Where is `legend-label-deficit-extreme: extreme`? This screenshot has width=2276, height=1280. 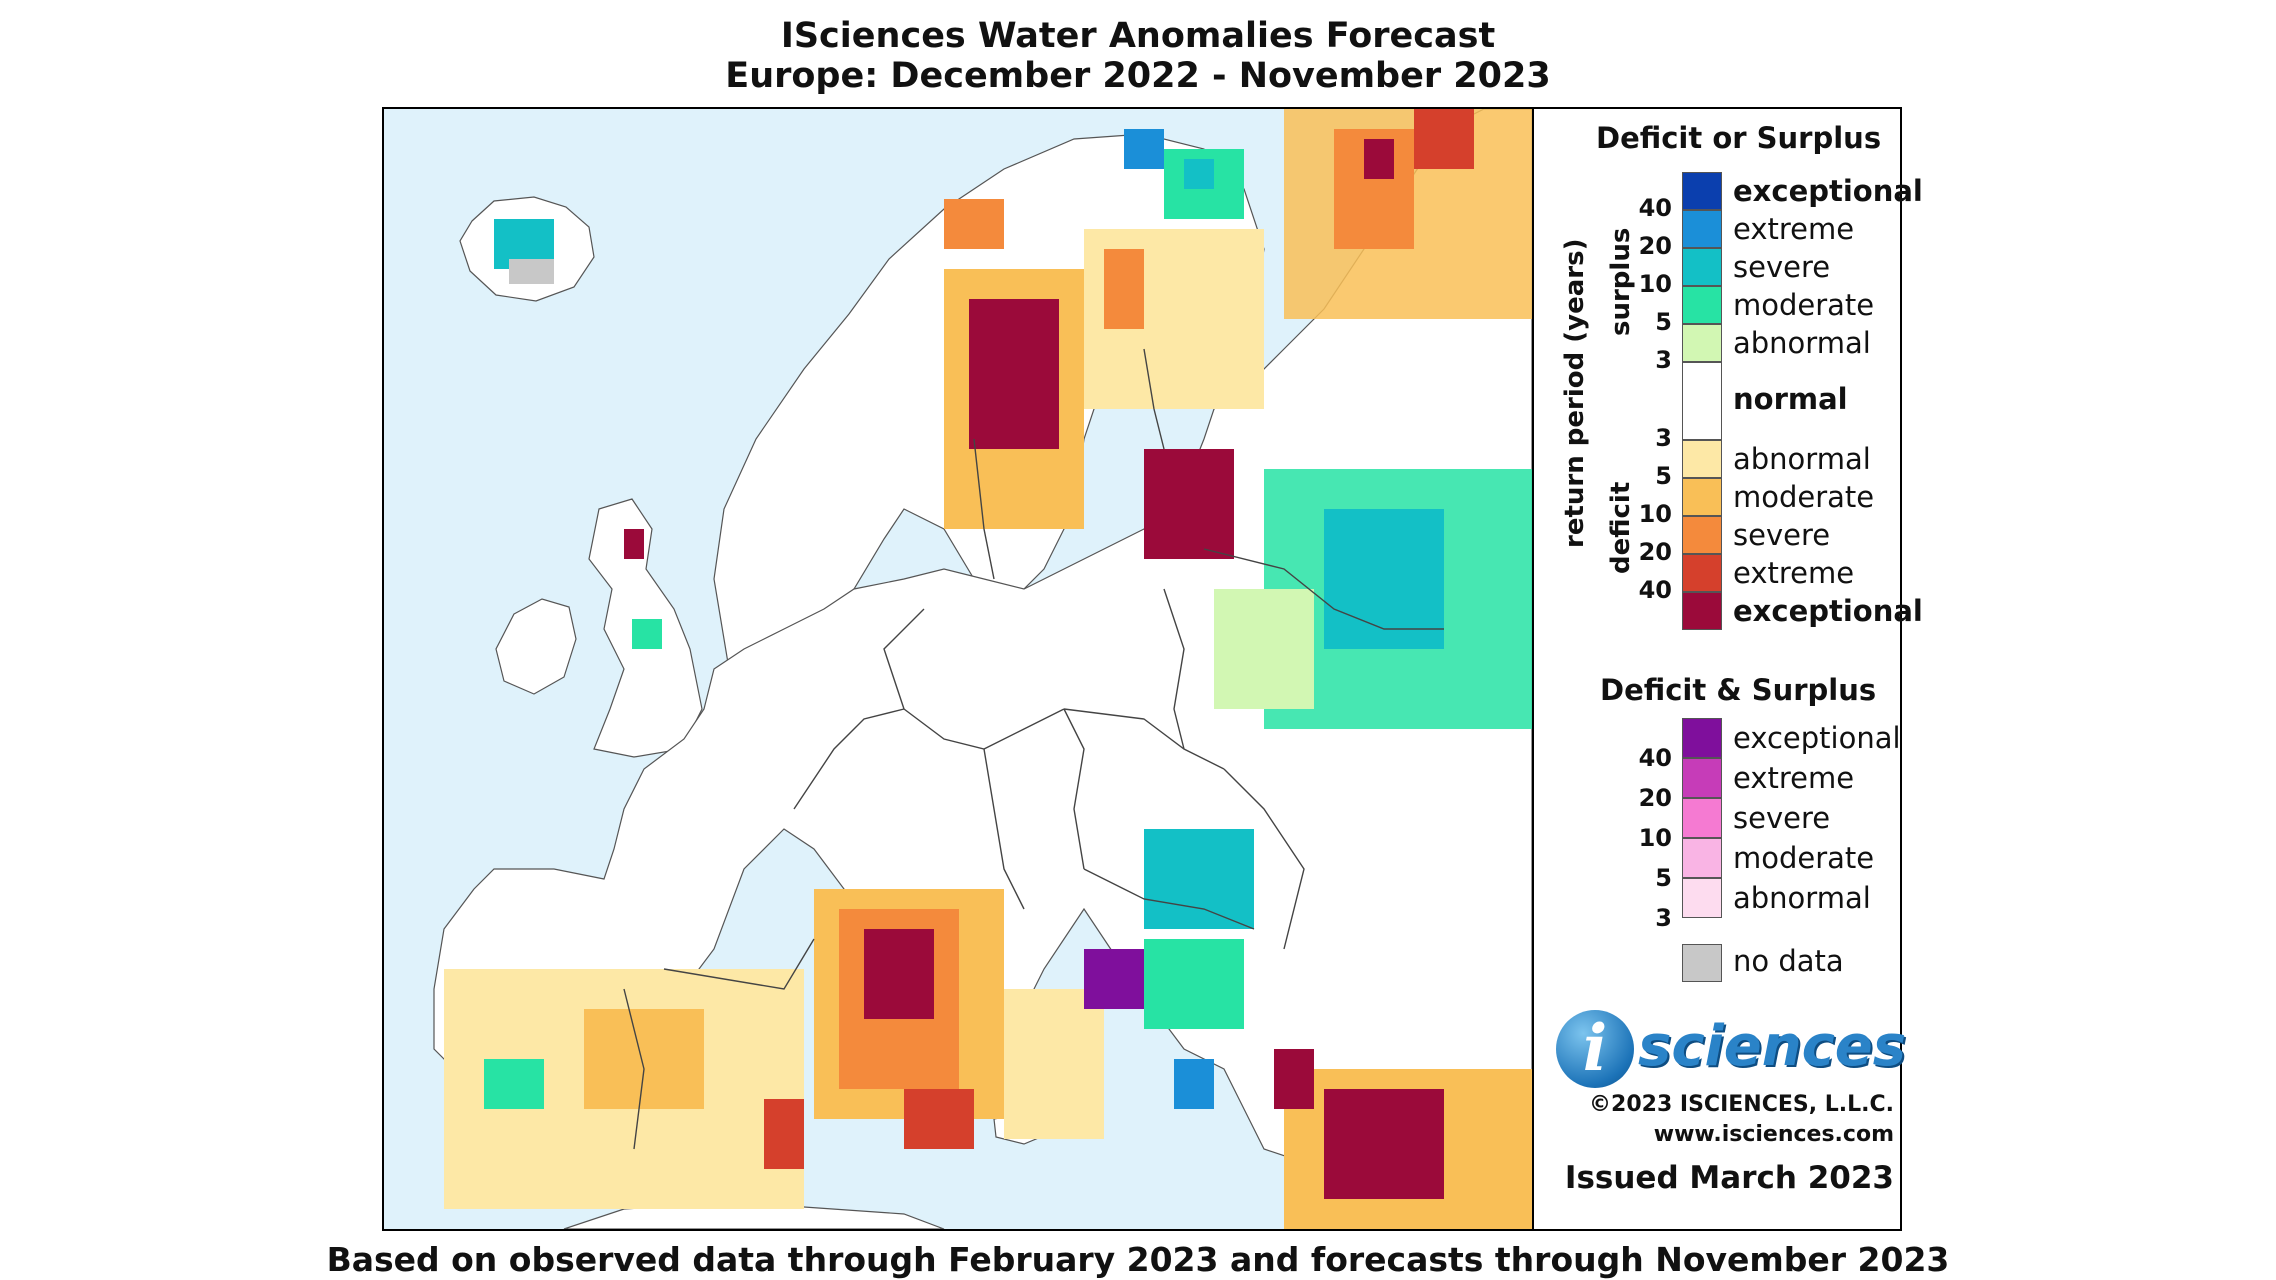
legend-label-deficit-extreme: extreme is located at coordinates (1794, 573).